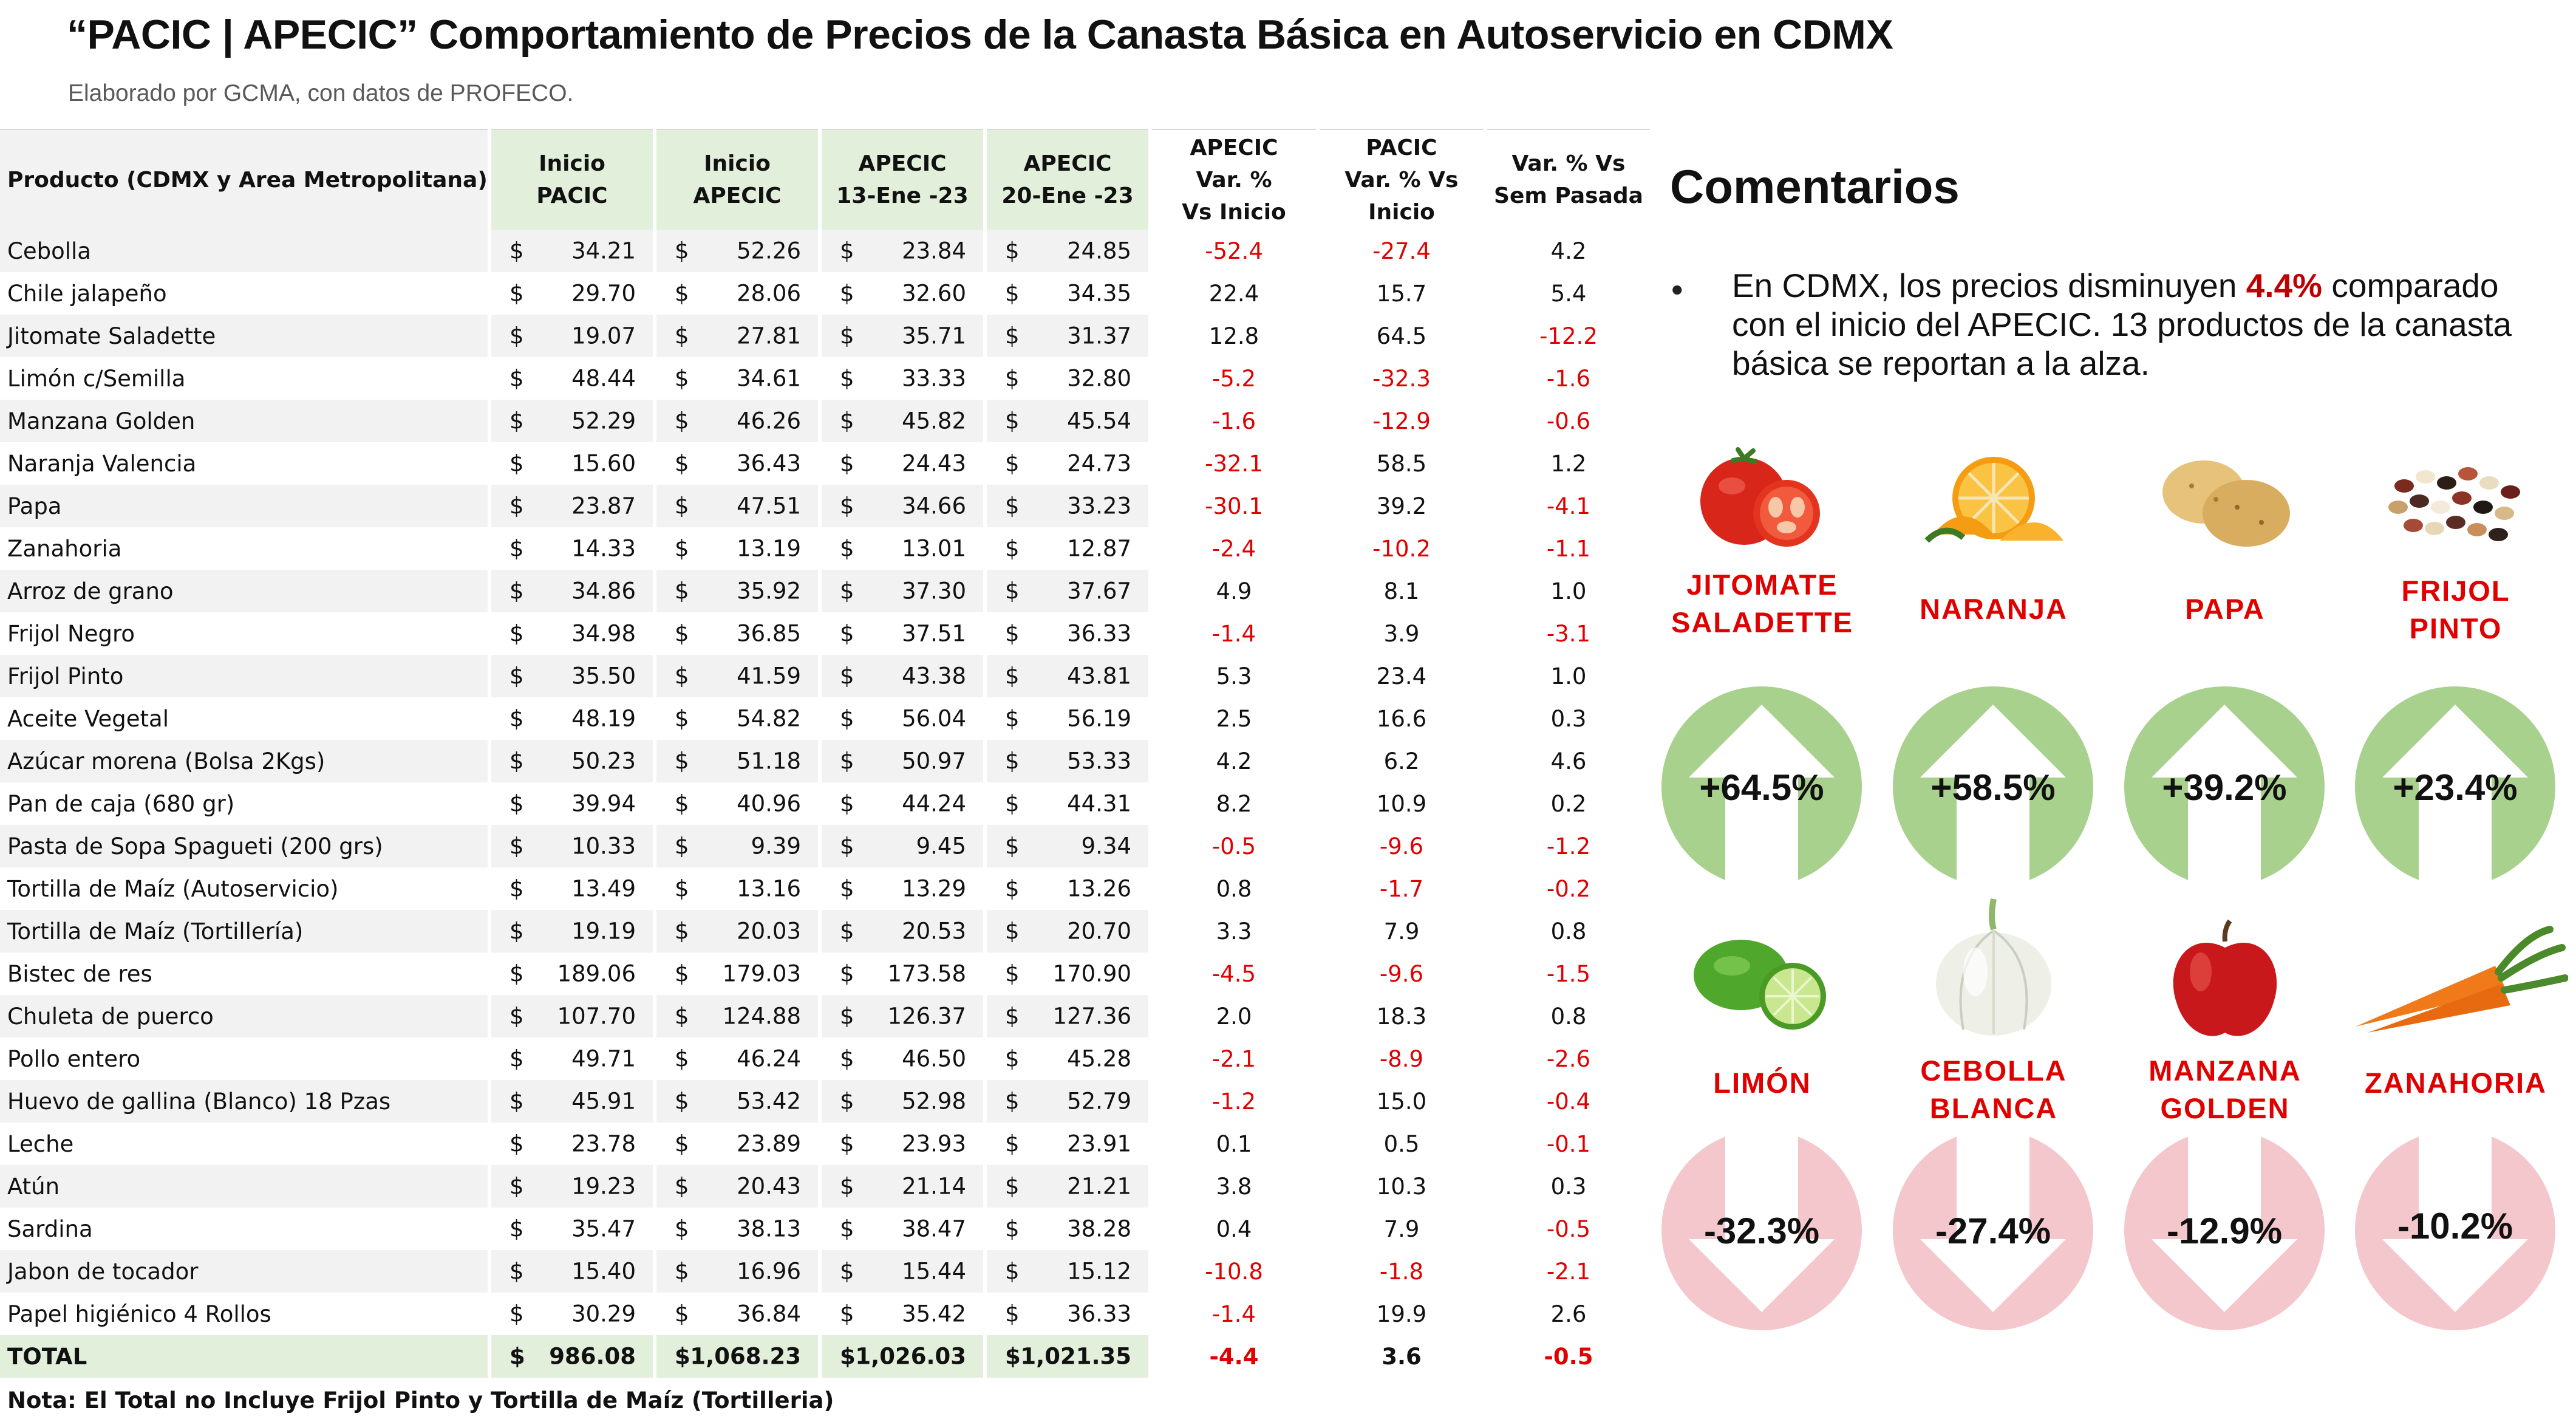 Image resolution: width=2576 pixels, height=1422 pixels. What do you see at coordinates (1099, 803) in the screenshot?
I see `price-amount: 44.31` at bounding box center [1099, 803].